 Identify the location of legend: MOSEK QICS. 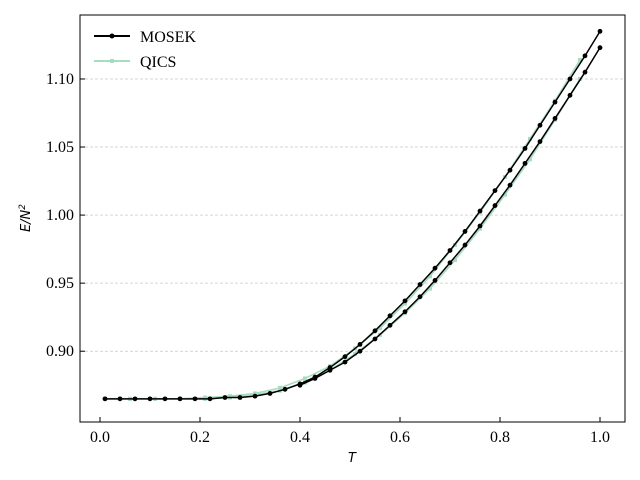
(148, 48).